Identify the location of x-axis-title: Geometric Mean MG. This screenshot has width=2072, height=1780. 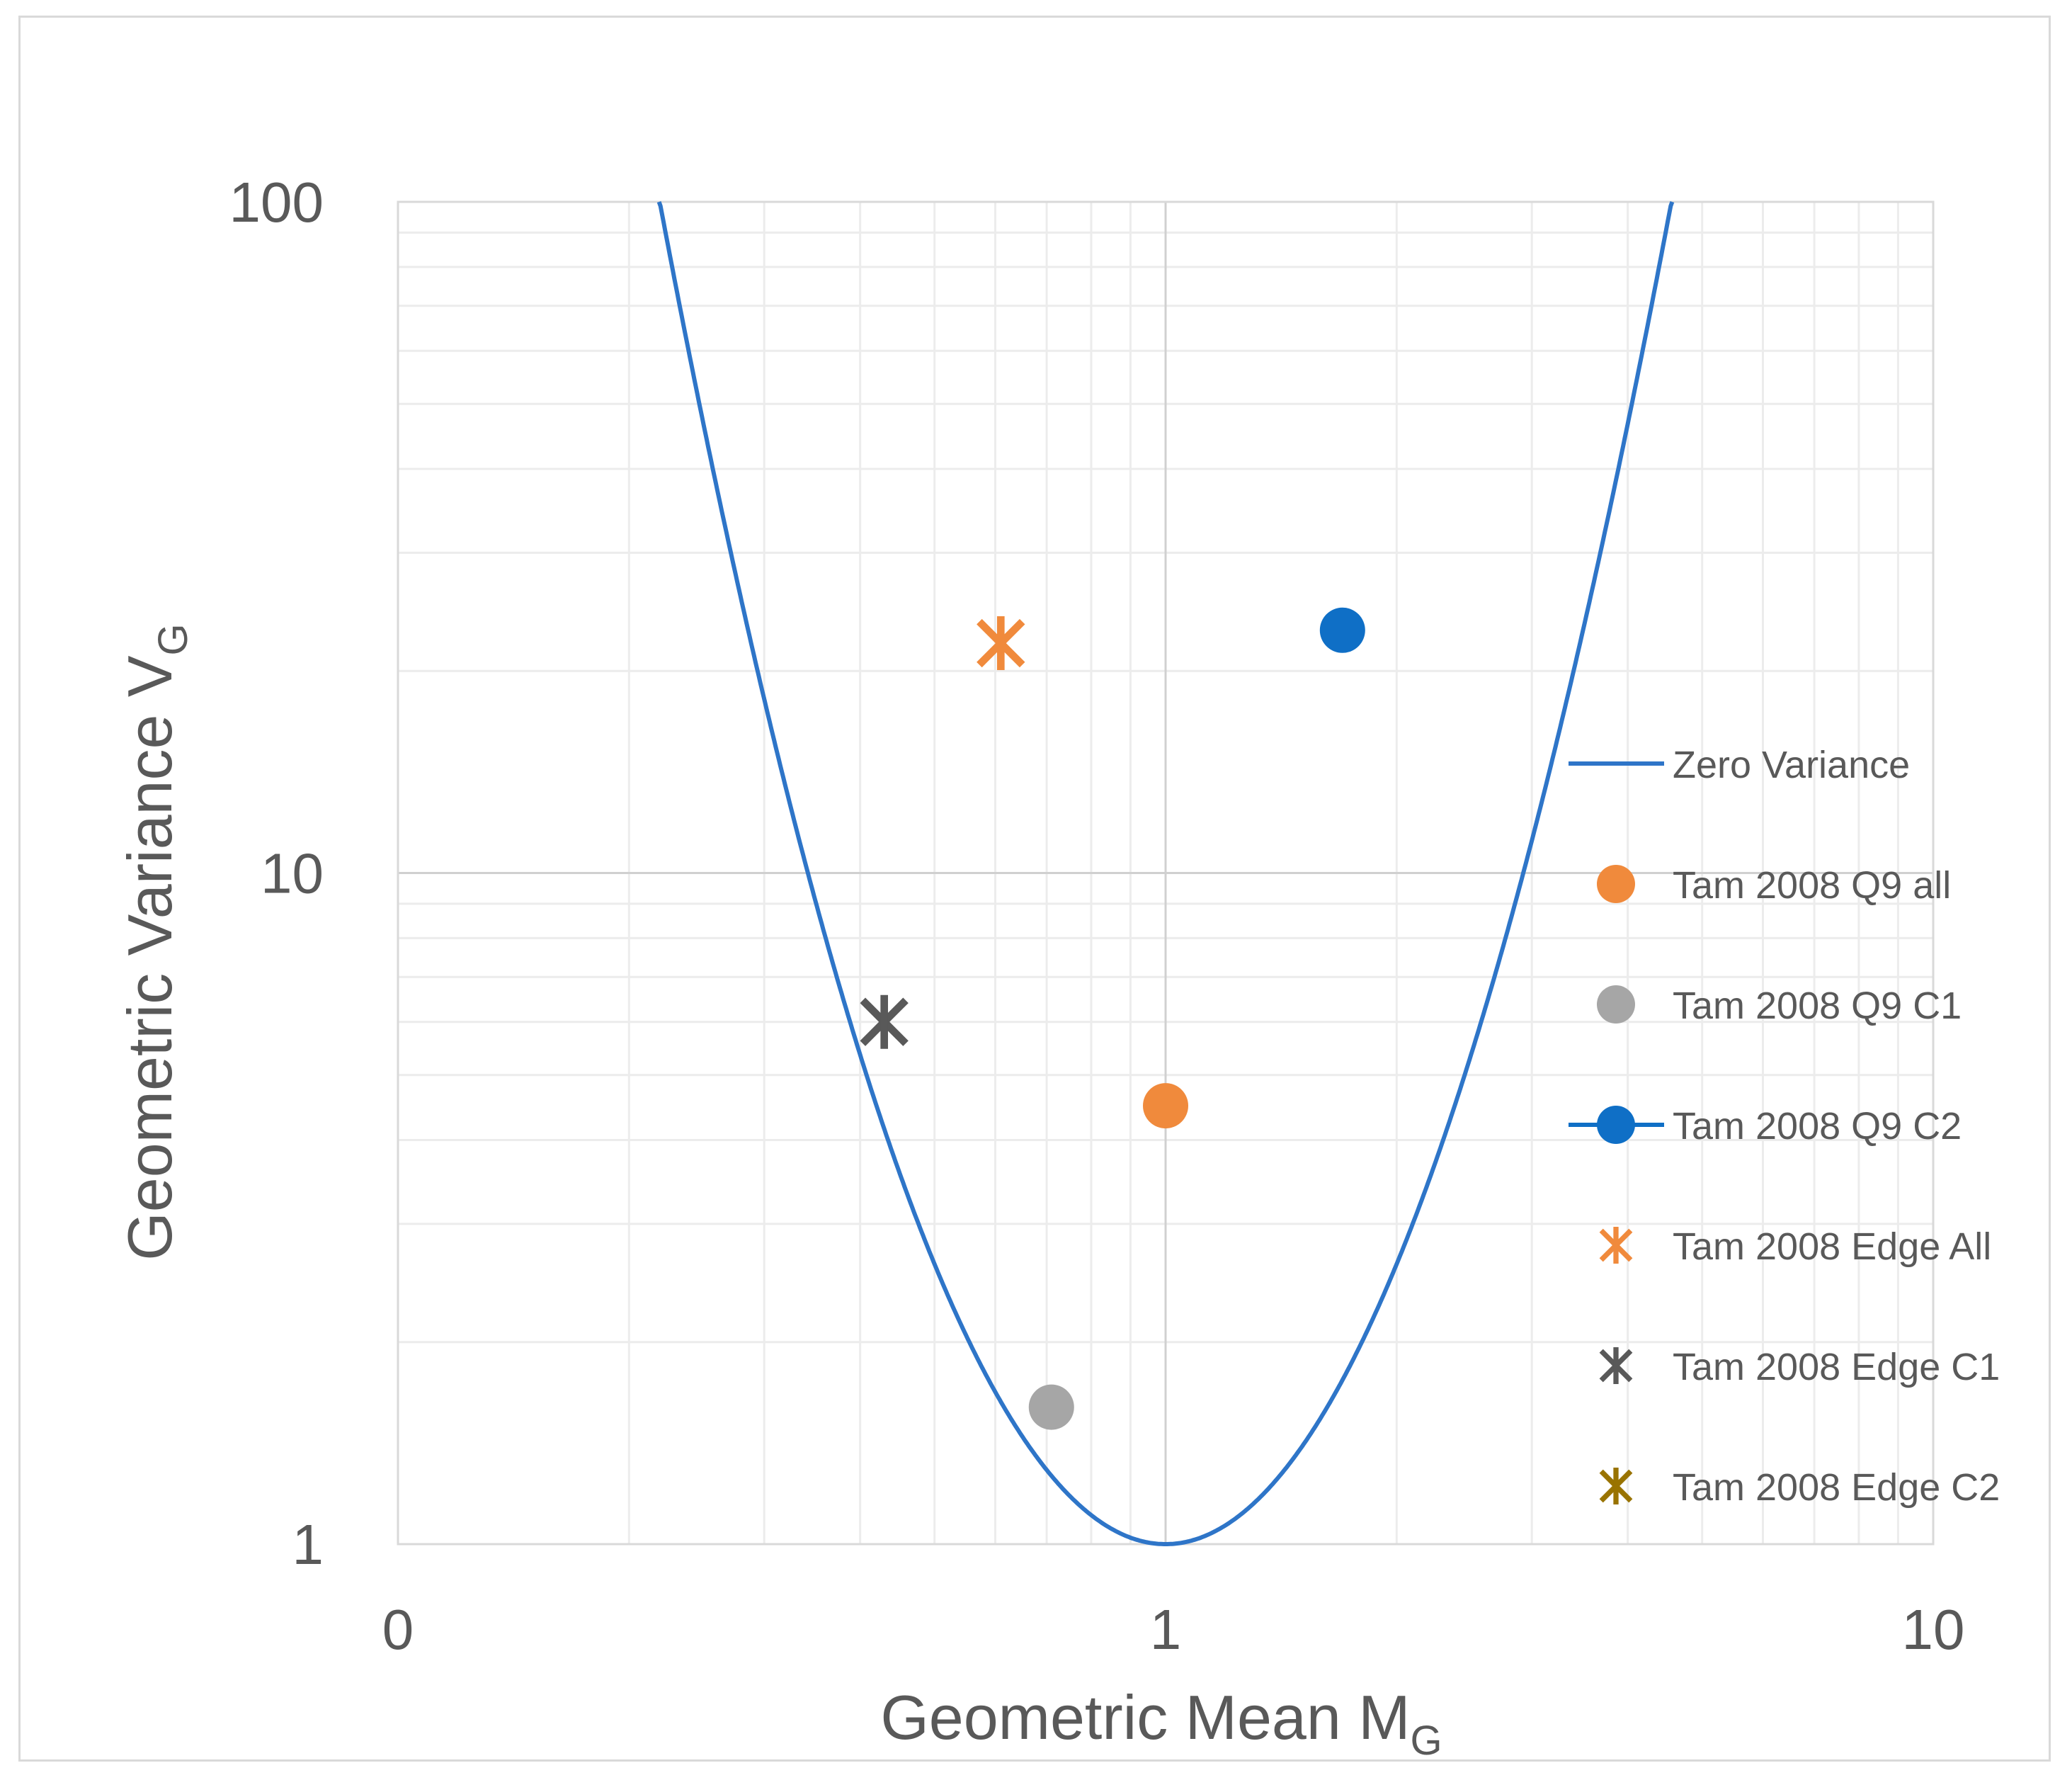
(1161, 1723).